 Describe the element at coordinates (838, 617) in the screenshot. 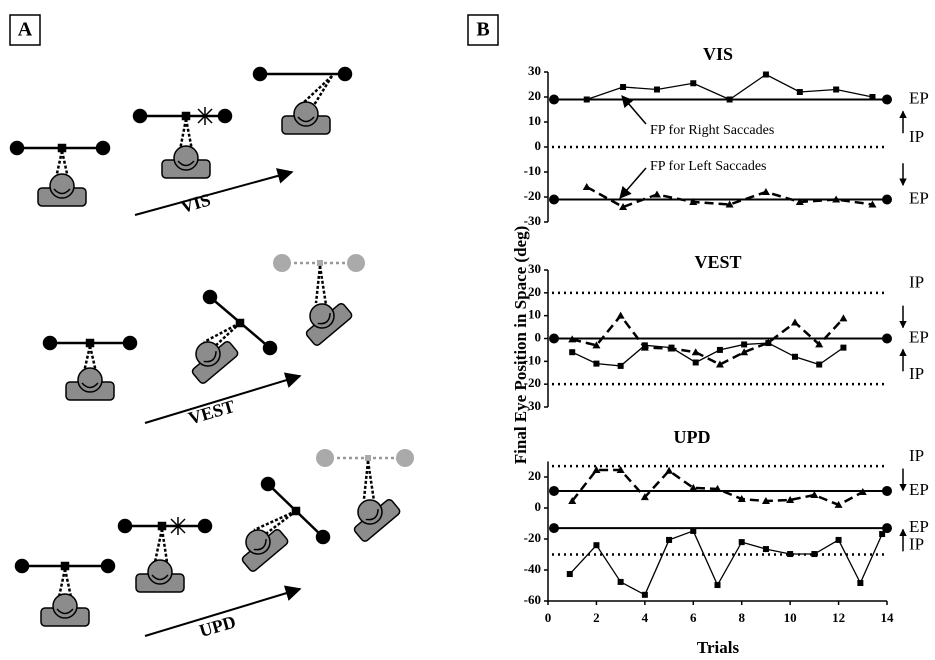

I see `x-tick-label: 12` at that location.